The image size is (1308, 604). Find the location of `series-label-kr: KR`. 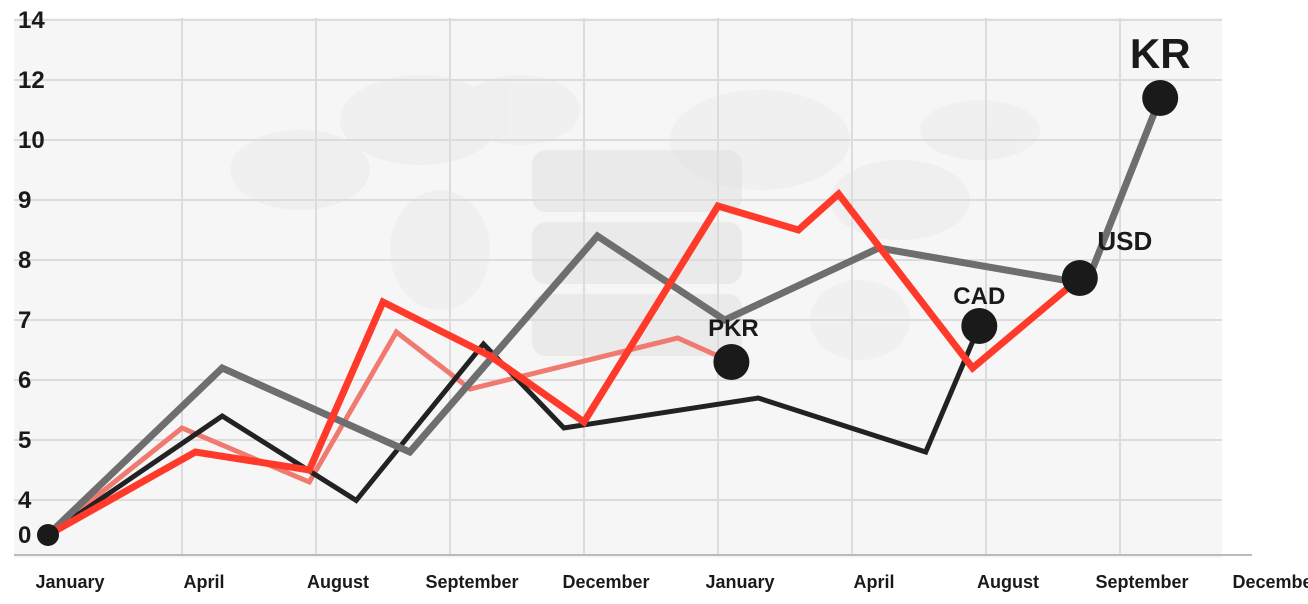

series-label-kr: KR is located at coordinates (1160, 53).